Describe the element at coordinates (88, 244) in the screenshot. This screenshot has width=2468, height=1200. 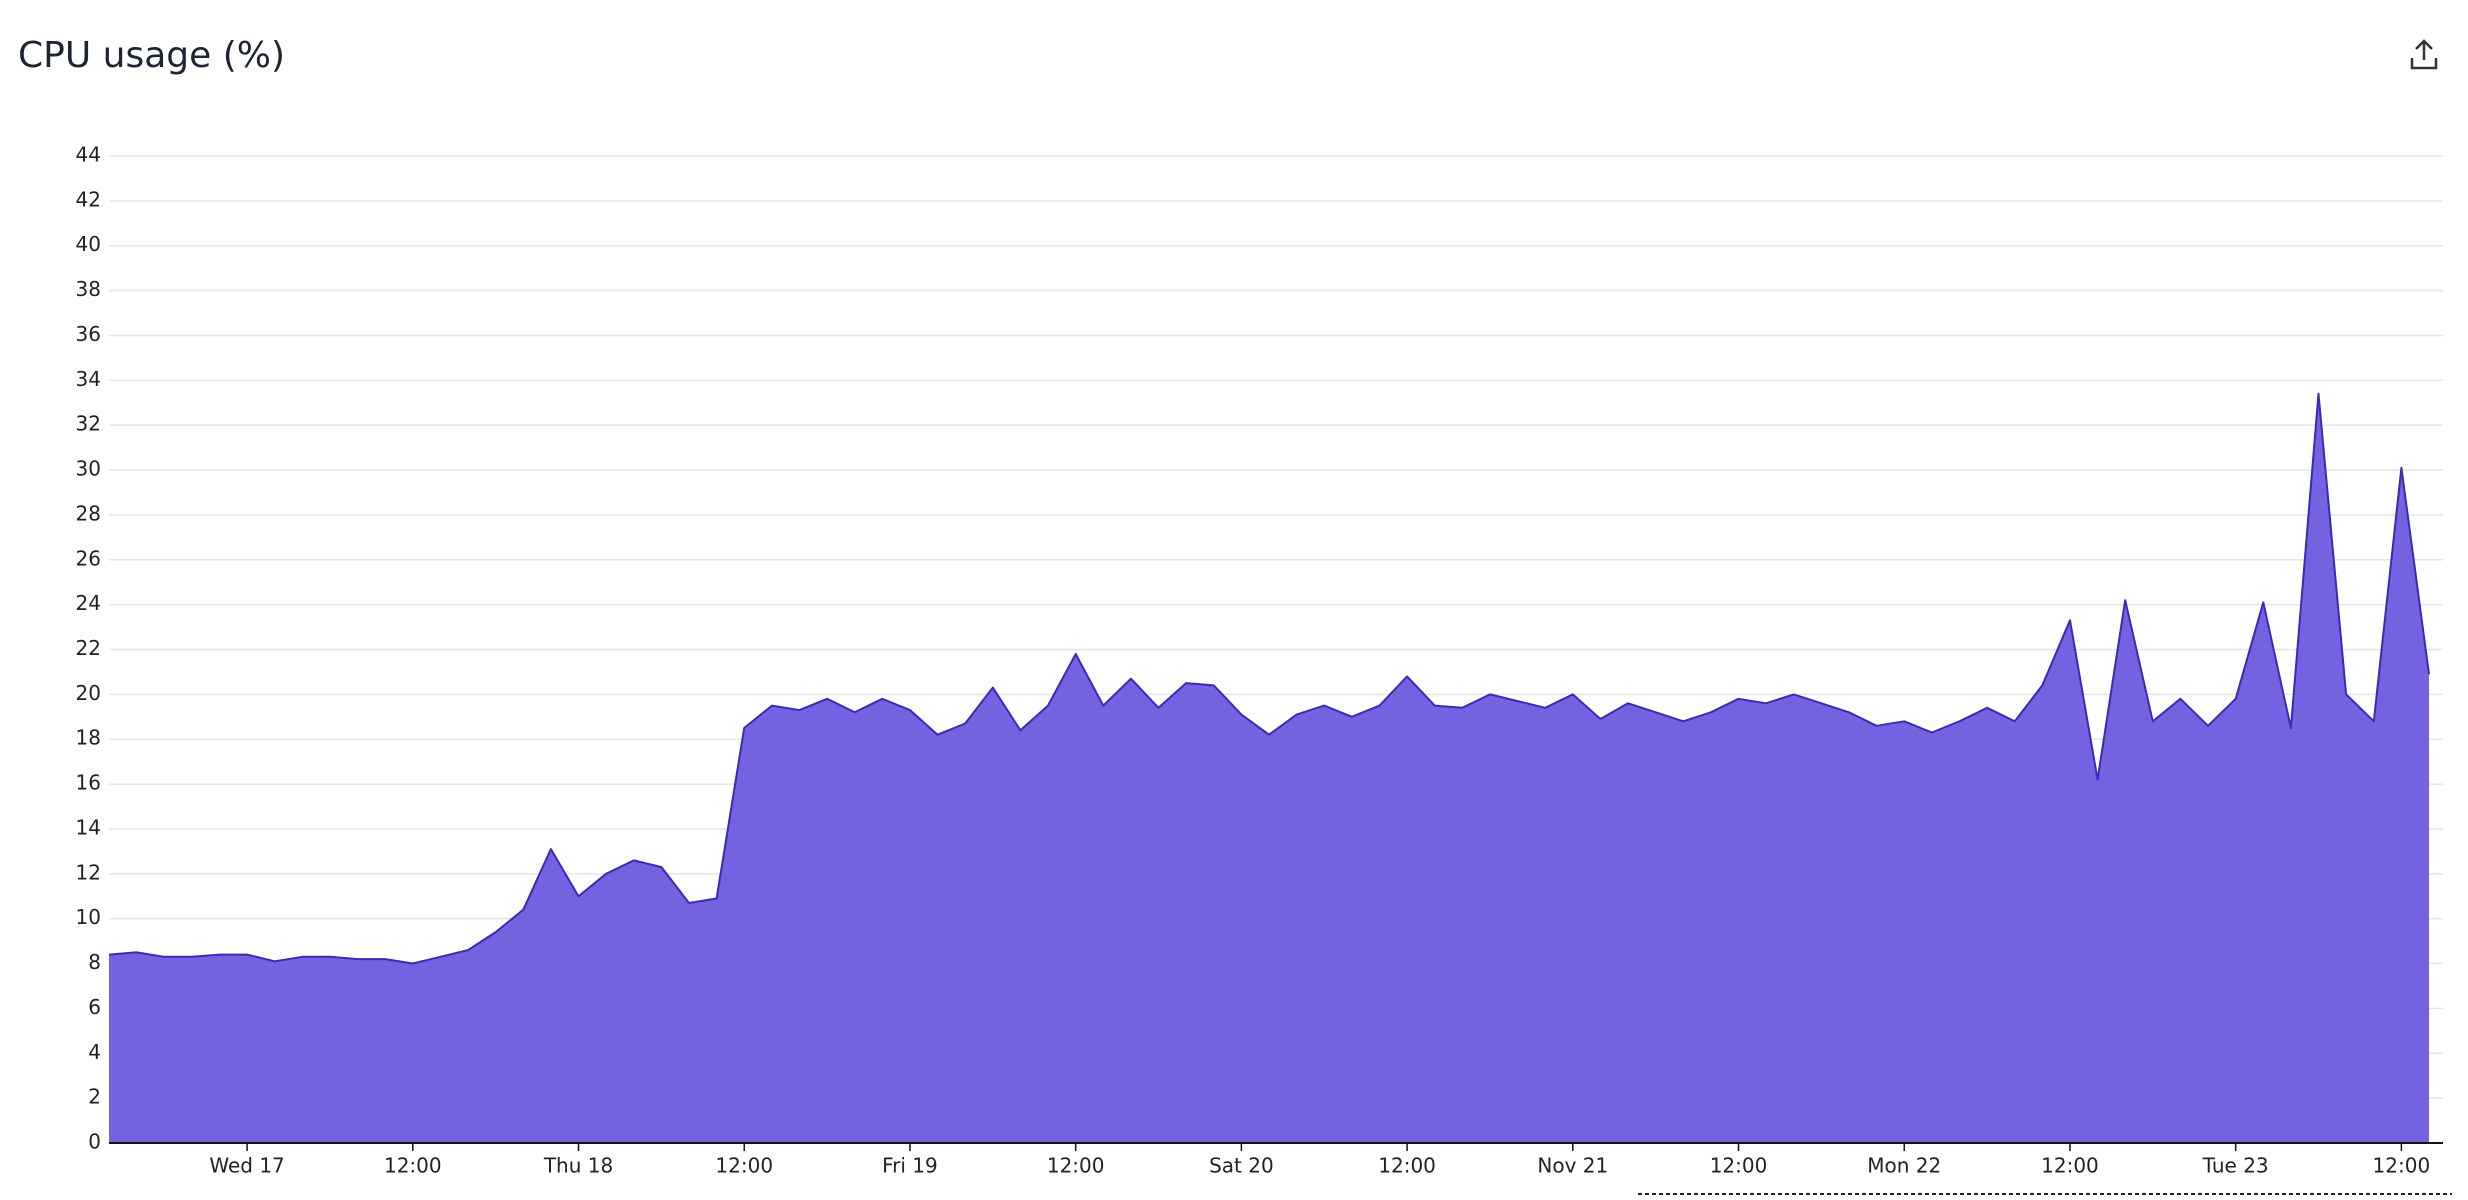
I see `y-tick-label: 40` at that location.